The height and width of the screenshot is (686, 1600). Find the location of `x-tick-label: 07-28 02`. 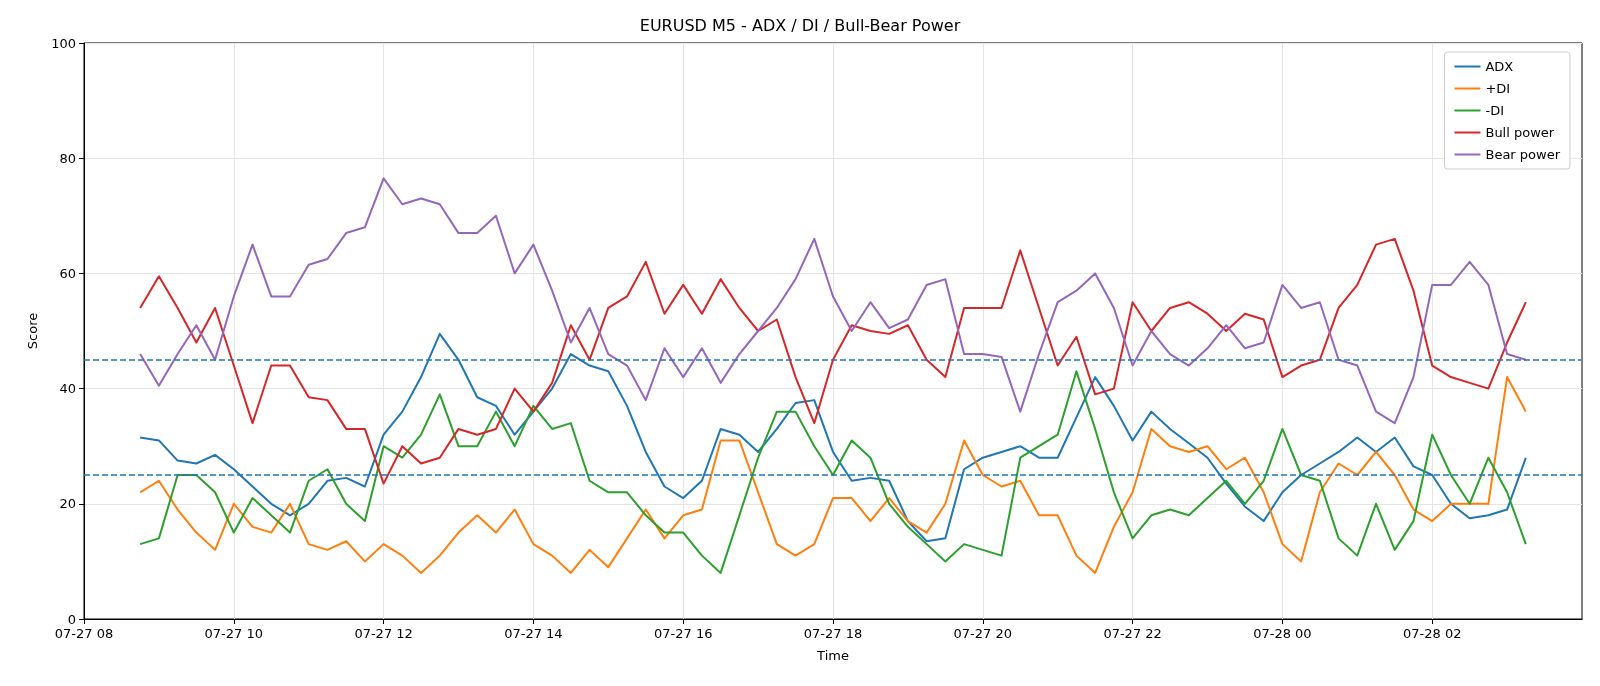

x-tick-label: 07-28 02 is located at coordinates (1432, 633).